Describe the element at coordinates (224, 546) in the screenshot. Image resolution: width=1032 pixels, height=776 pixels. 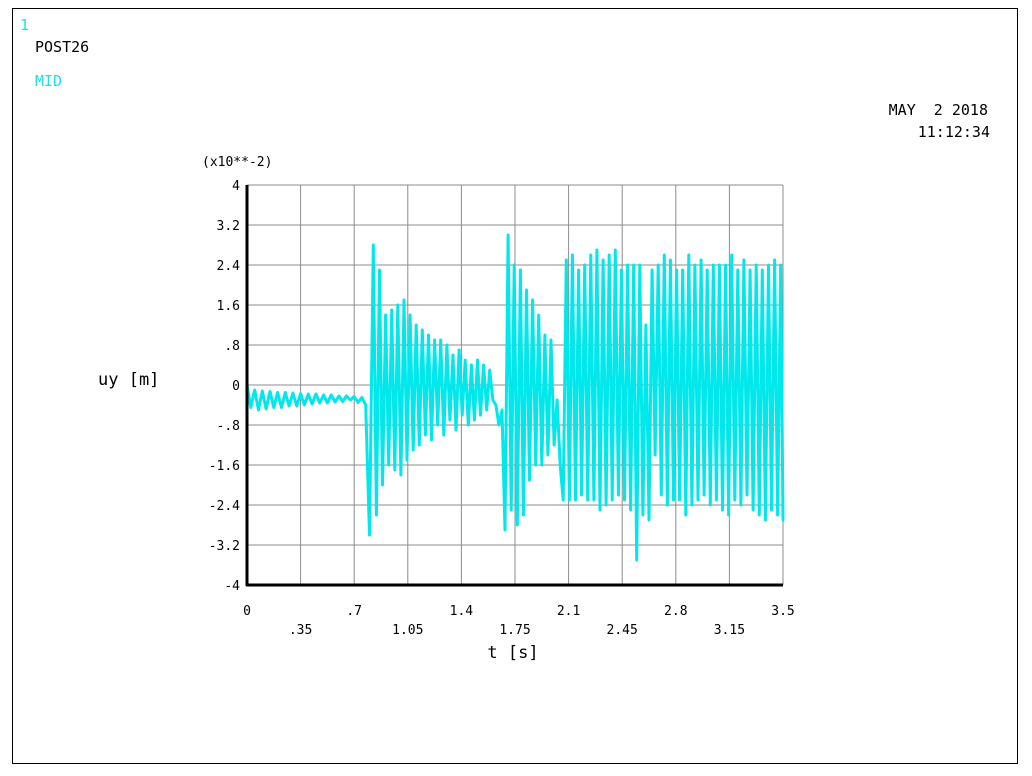
I see `y-tick-label: -3.2` at that location.